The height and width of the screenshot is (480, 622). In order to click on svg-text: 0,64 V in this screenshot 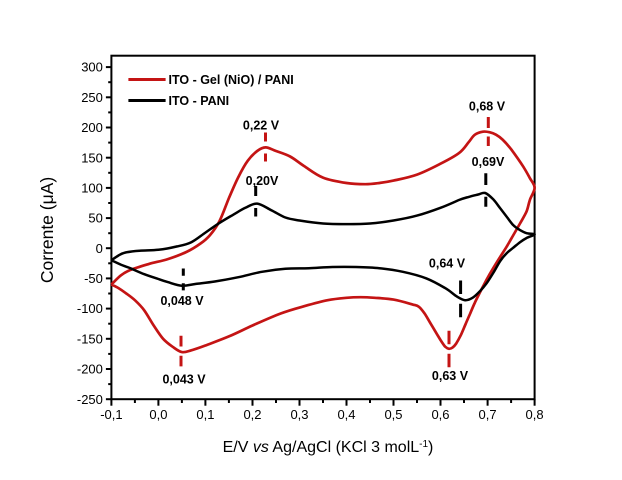, I will do `click(447, 264)`.